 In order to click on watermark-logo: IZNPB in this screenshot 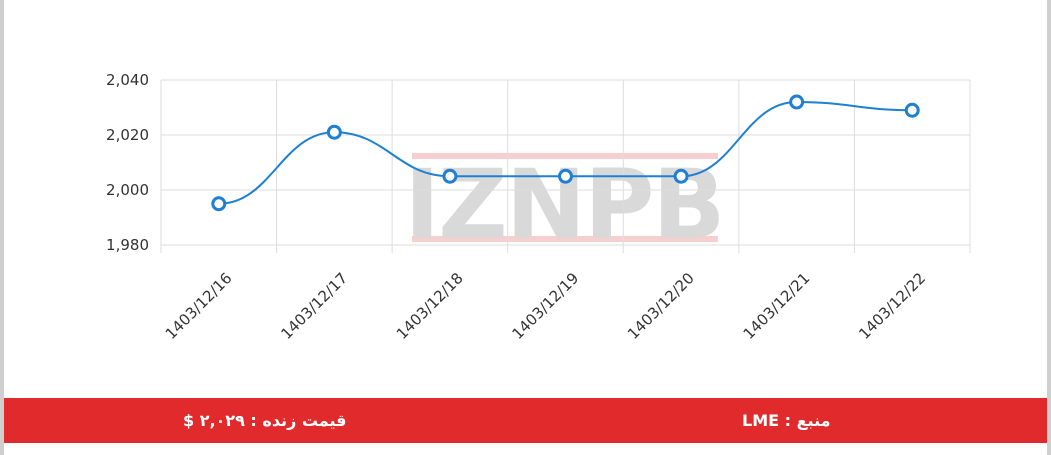, I will do `click(564, 205)`.